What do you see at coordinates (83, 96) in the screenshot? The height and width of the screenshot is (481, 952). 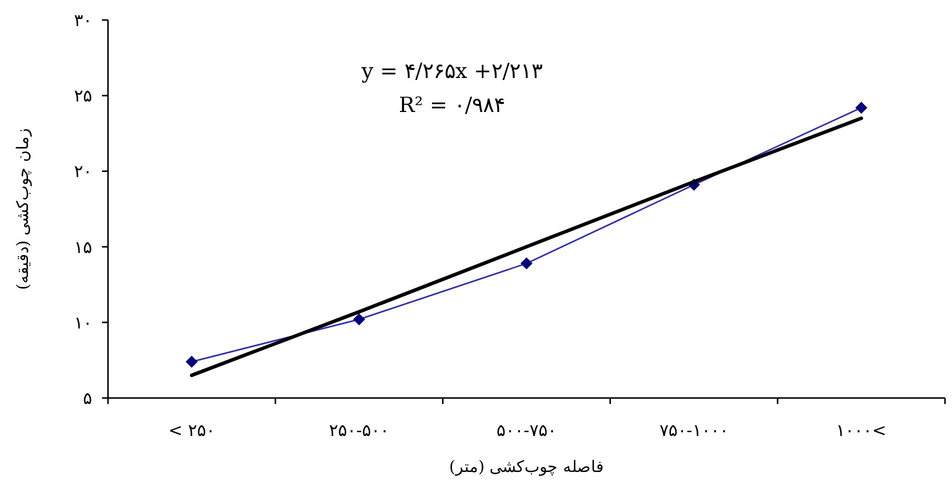 I see `y-tick-label: ۲۵` at bounding box center [83, 96].